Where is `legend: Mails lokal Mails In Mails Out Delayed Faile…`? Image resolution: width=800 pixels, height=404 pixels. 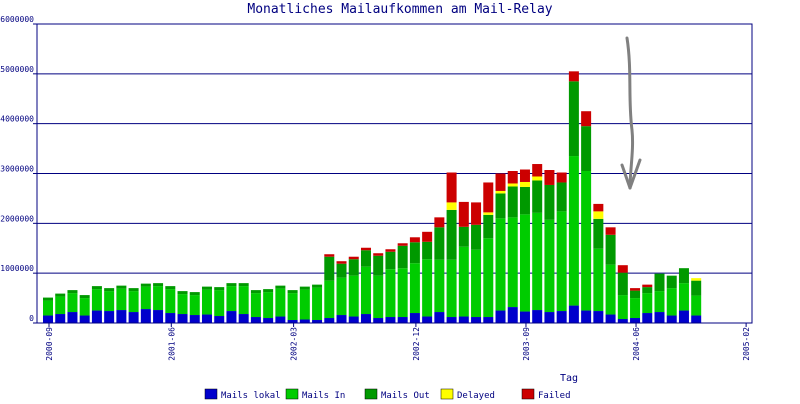 legend: Mails lokal Mails In Mails Out Delayed Faile… is located at coordinates (387, 394).